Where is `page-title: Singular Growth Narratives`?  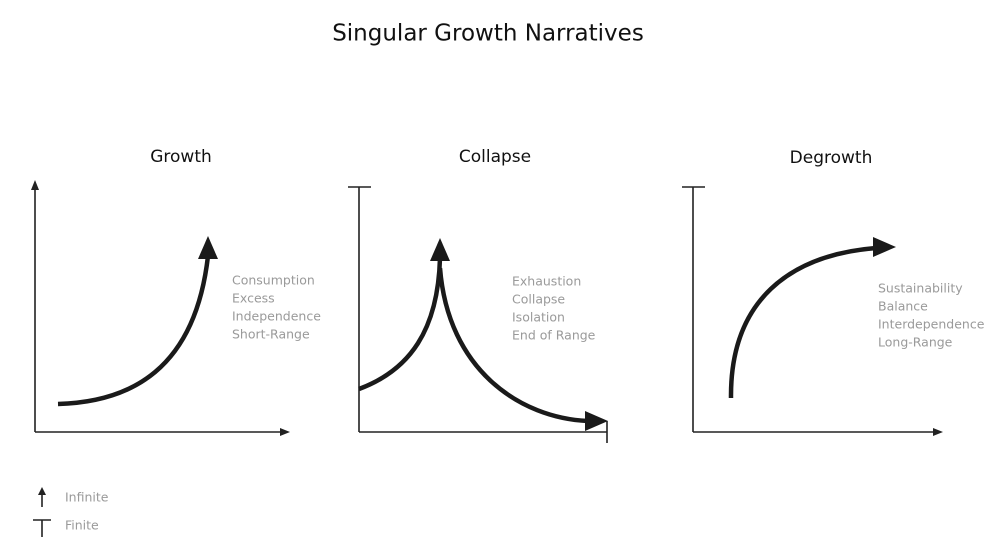 page-title: Singular Growth Narratives is located at coordinates (488, 34).